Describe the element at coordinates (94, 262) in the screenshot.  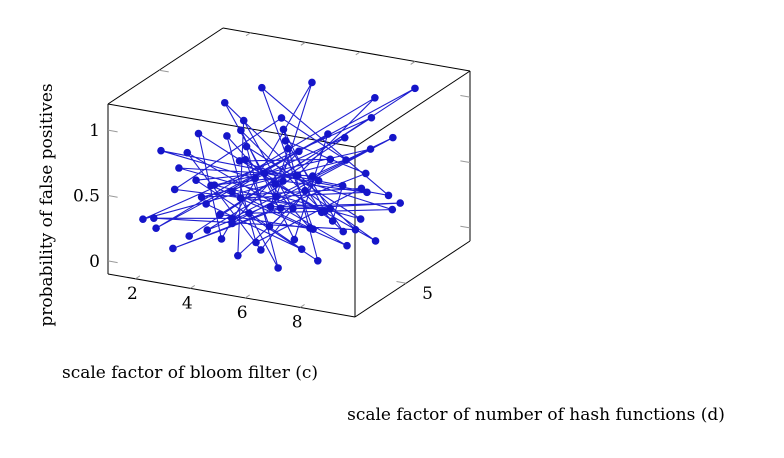
I see `z-tick-label: 0` at that location.